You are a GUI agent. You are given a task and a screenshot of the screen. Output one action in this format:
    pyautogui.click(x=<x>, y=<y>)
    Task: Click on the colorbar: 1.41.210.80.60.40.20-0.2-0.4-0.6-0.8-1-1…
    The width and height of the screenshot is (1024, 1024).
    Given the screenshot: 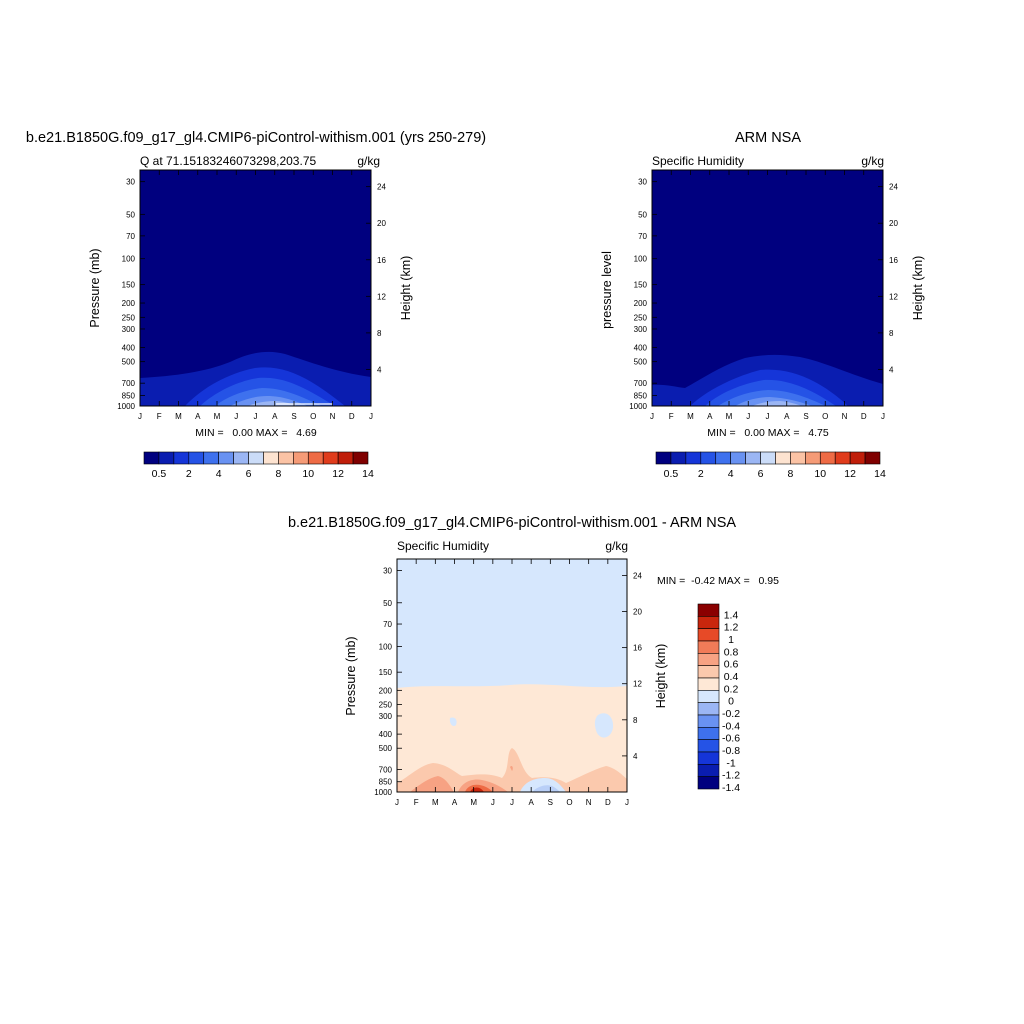 What is the action you would take?
    pyautogui.click(x=718, y=698)
    